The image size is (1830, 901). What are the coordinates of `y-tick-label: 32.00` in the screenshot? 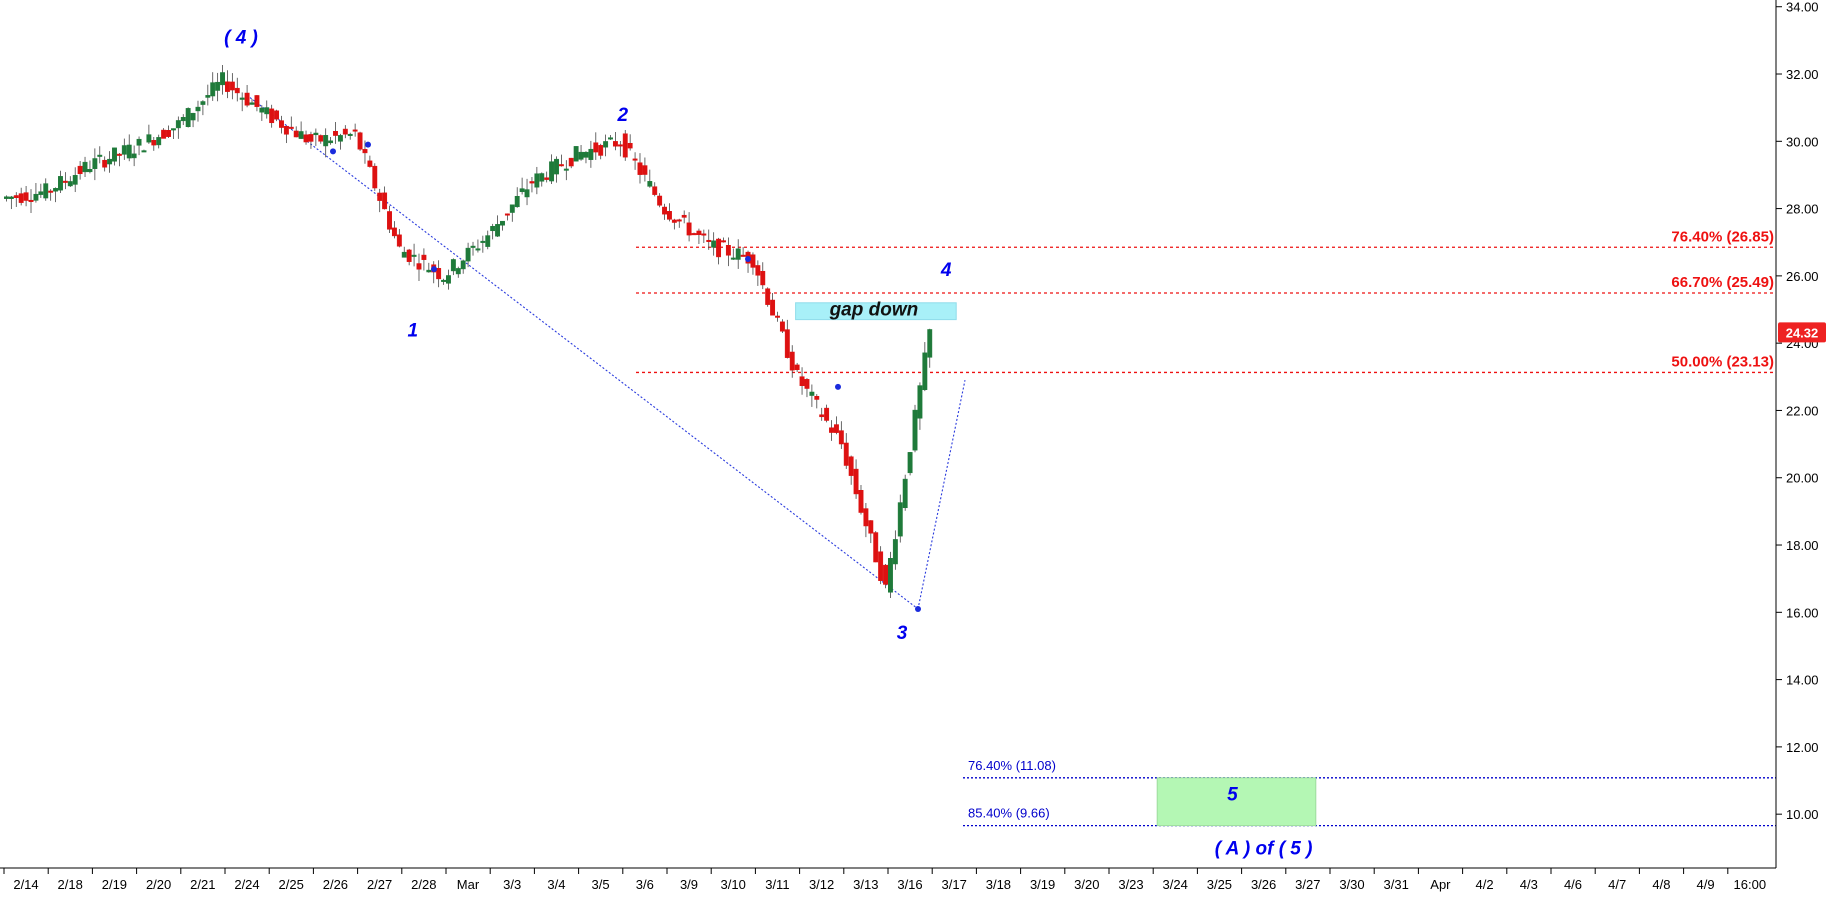 It's located at (1802, 74).